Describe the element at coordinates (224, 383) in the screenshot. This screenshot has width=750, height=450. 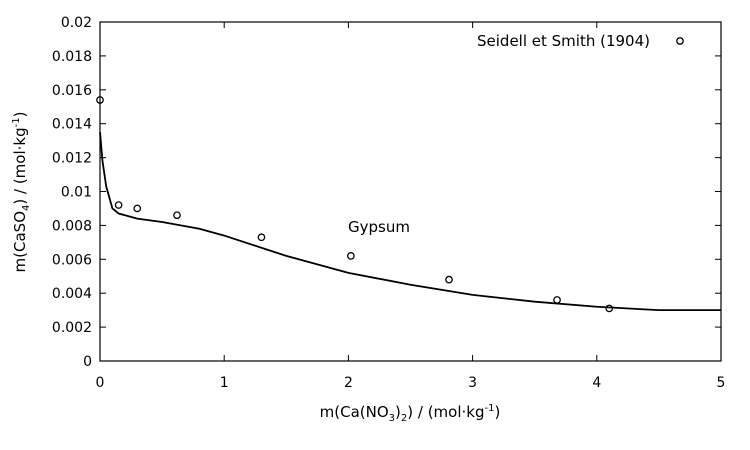
I see `x-tick-label: 1` at that location.